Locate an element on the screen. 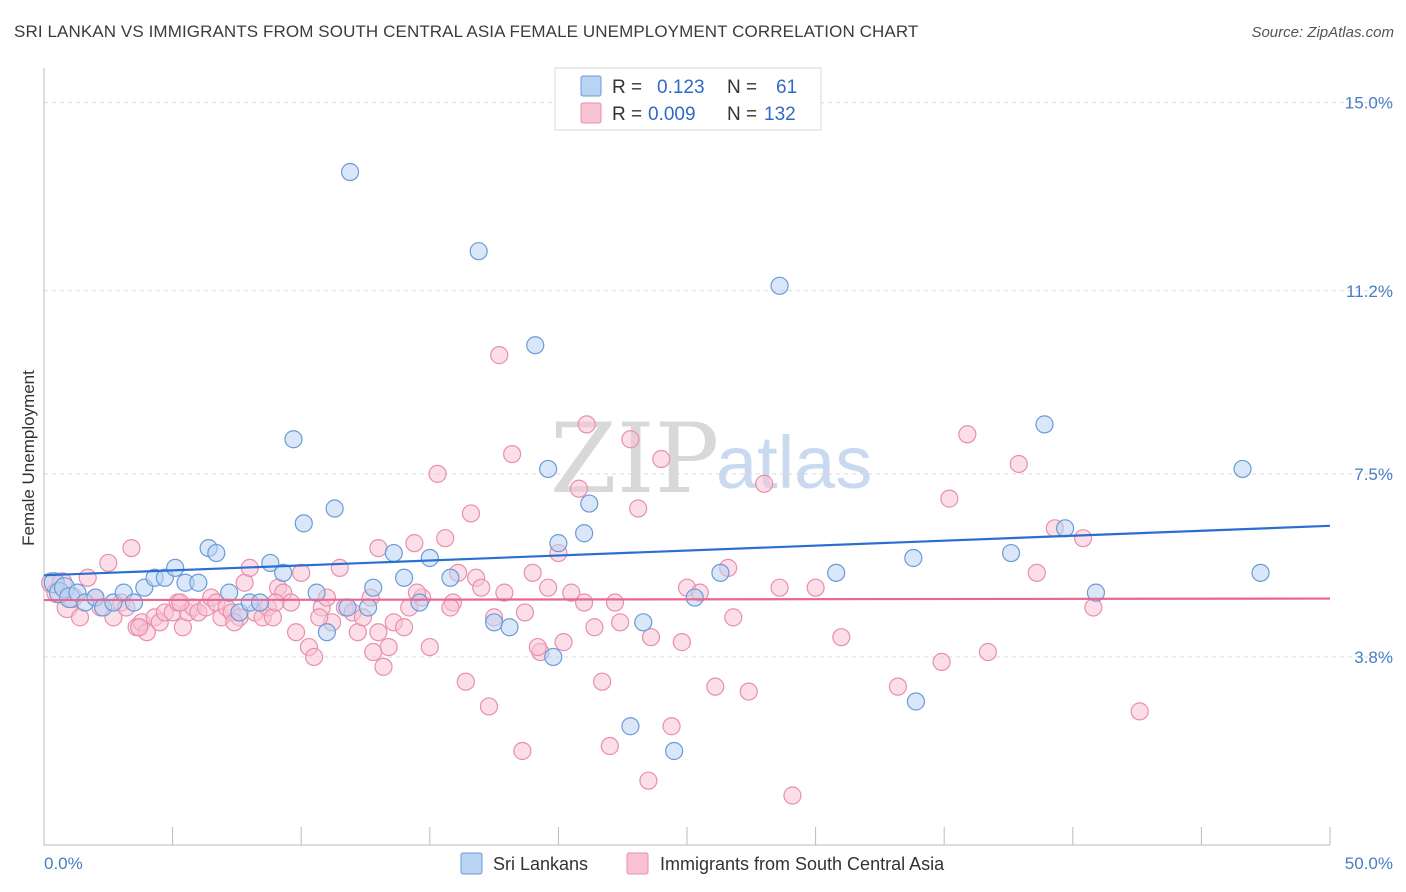  x-tick-label-0: 0.0% is located at coordinates (63, 863).